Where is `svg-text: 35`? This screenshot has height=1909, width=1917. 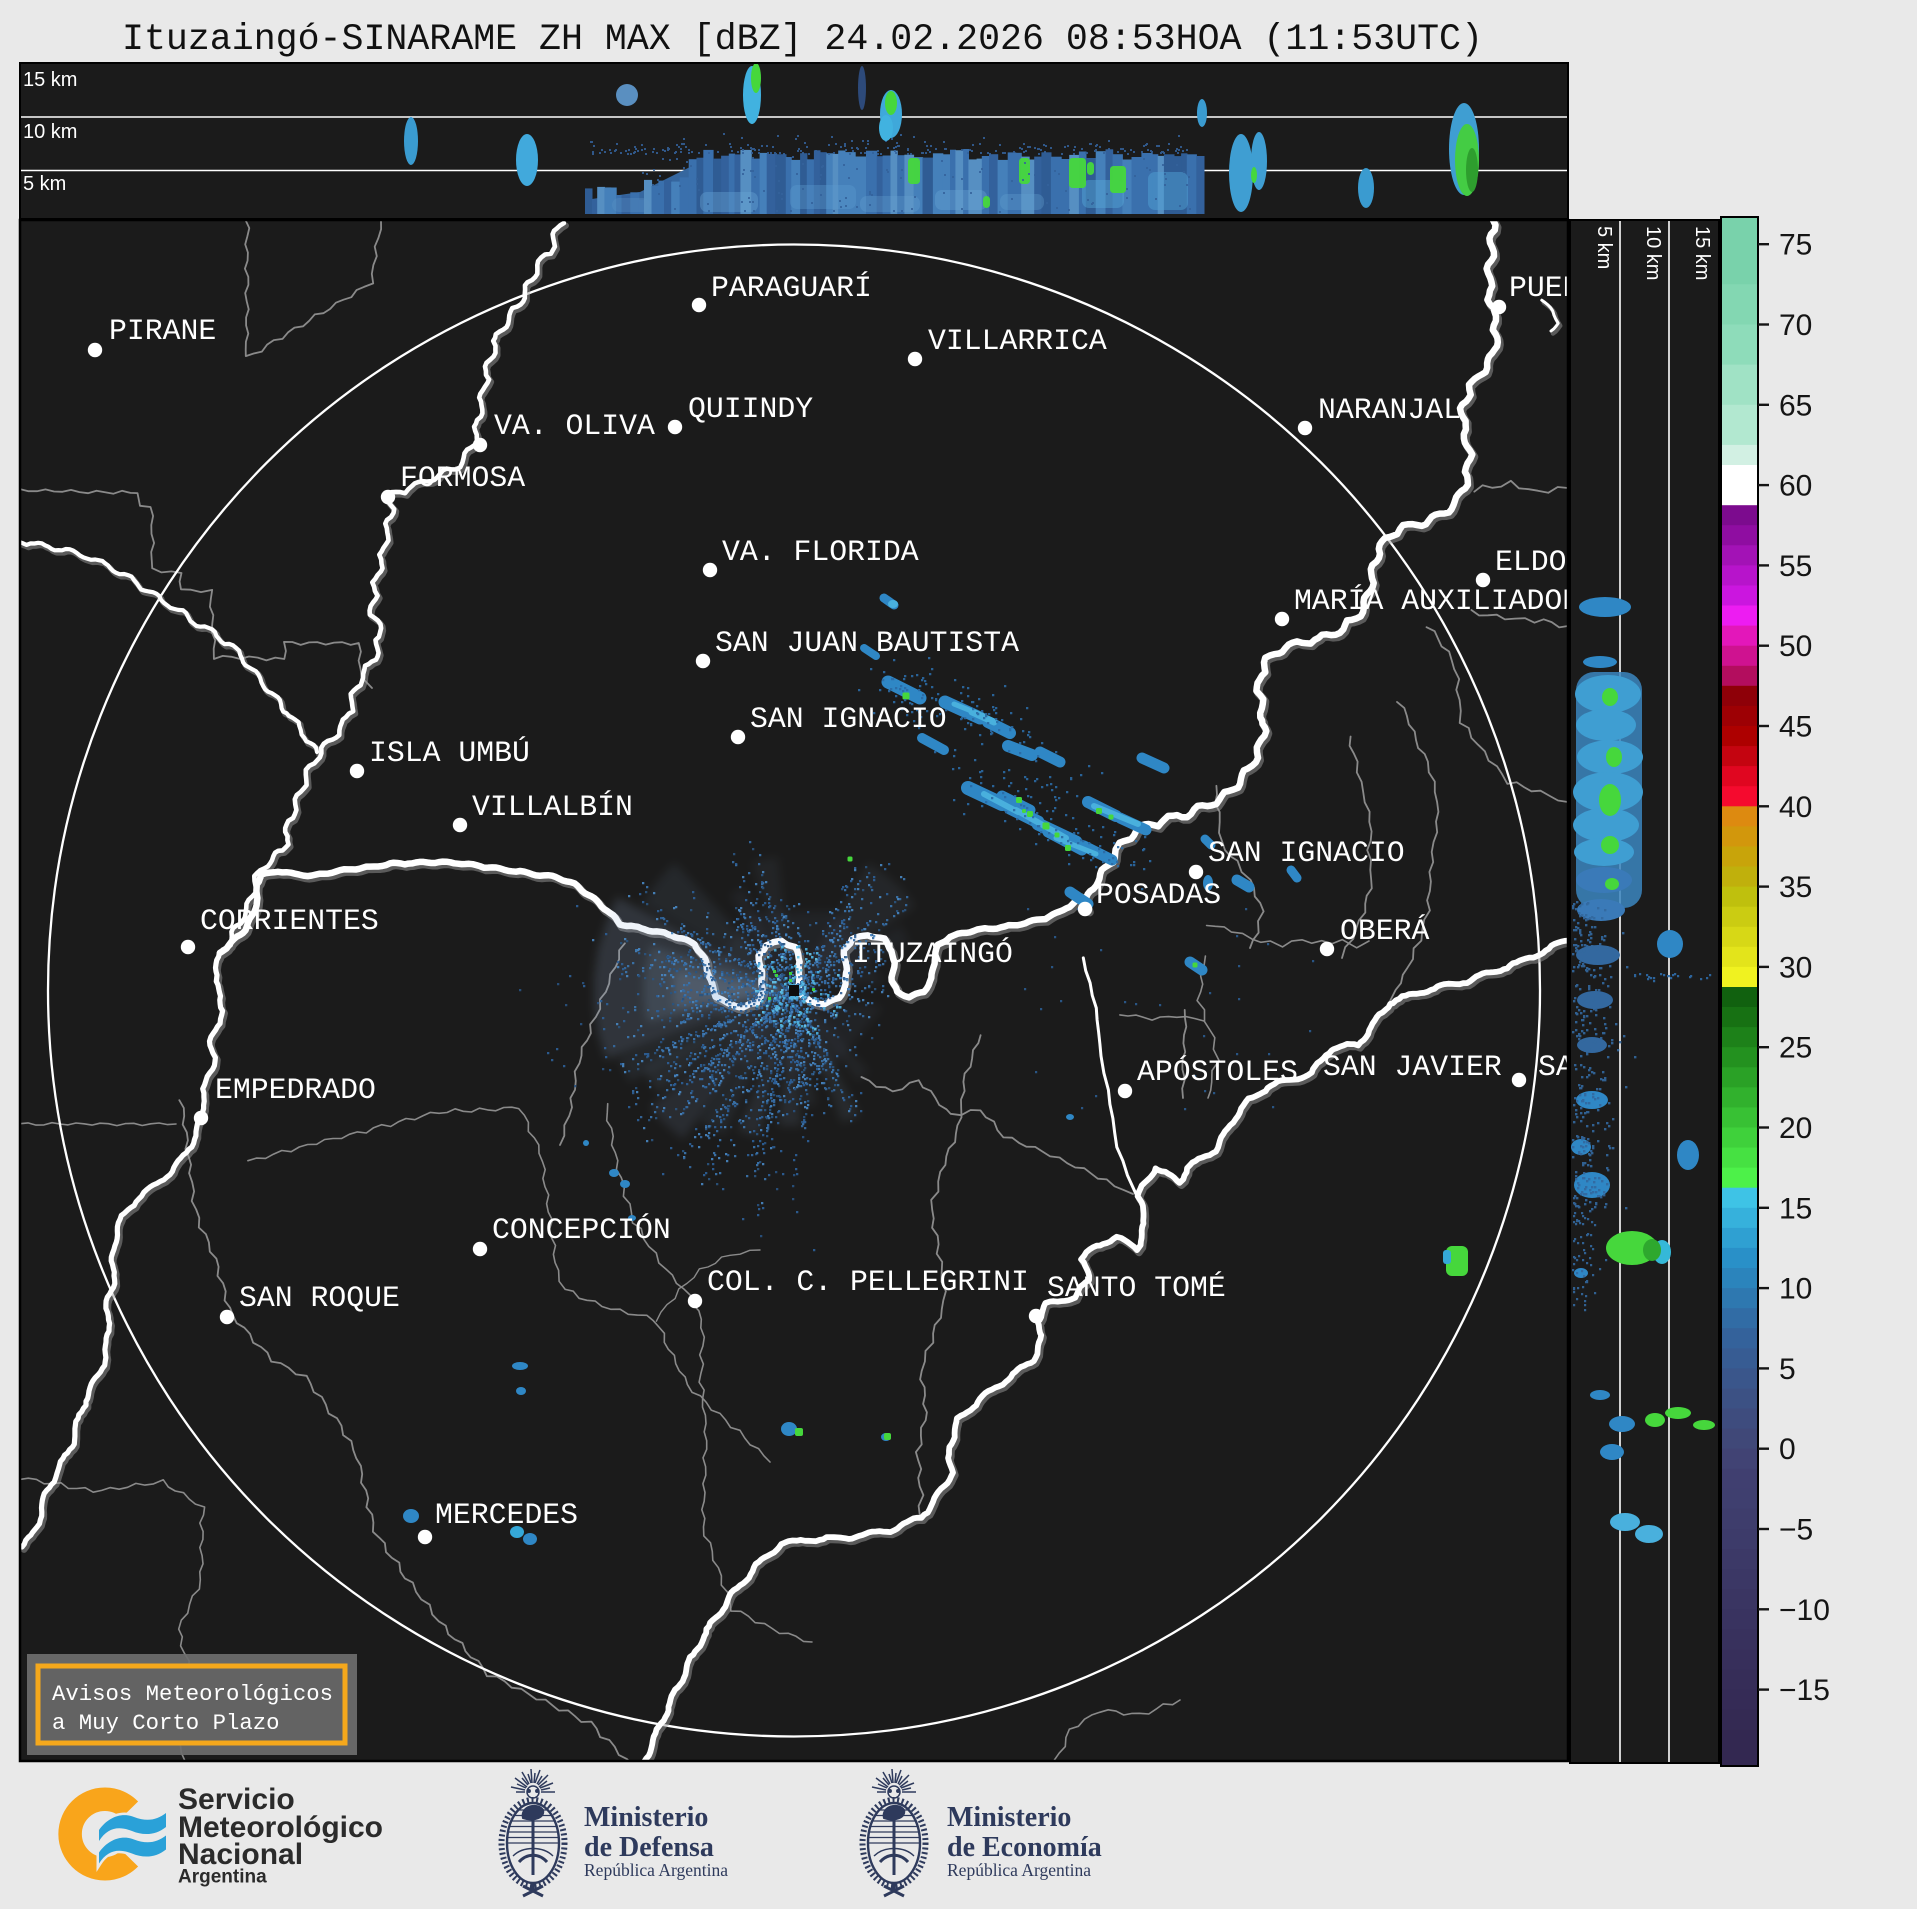 svg-text: 35 is located at coordinates (1795, 887).